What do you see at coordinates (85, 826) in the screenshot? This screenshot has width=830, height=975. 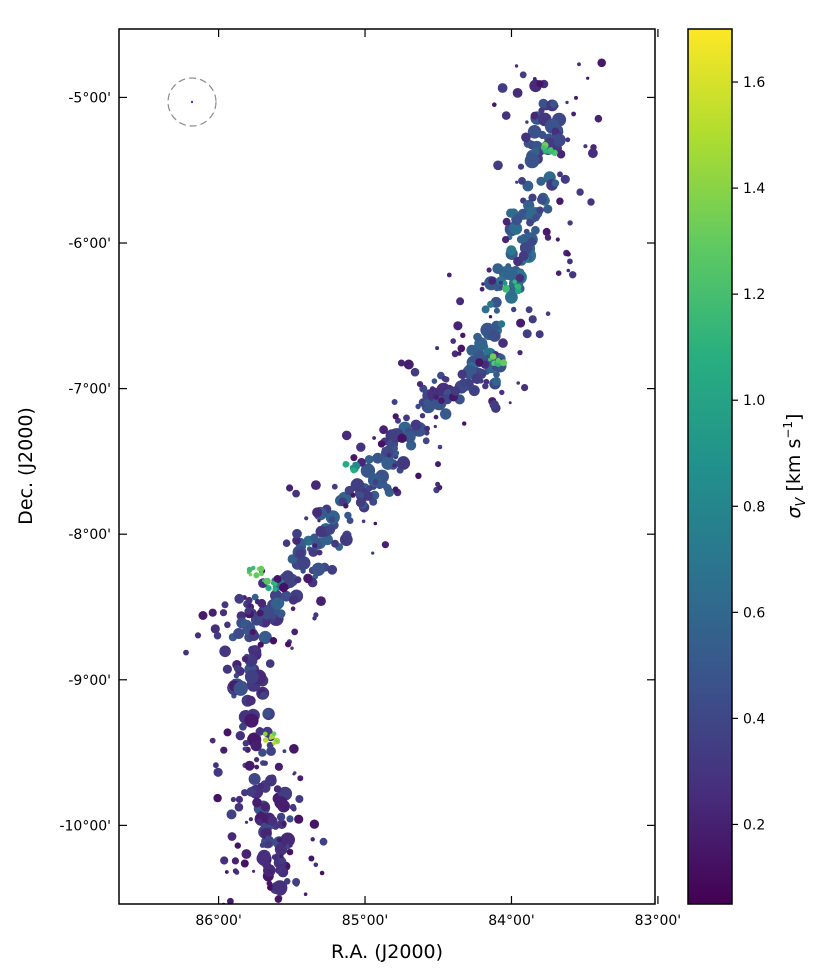 I see `y-tick-label-5: -10°00'` at bounding box center [85, 826].